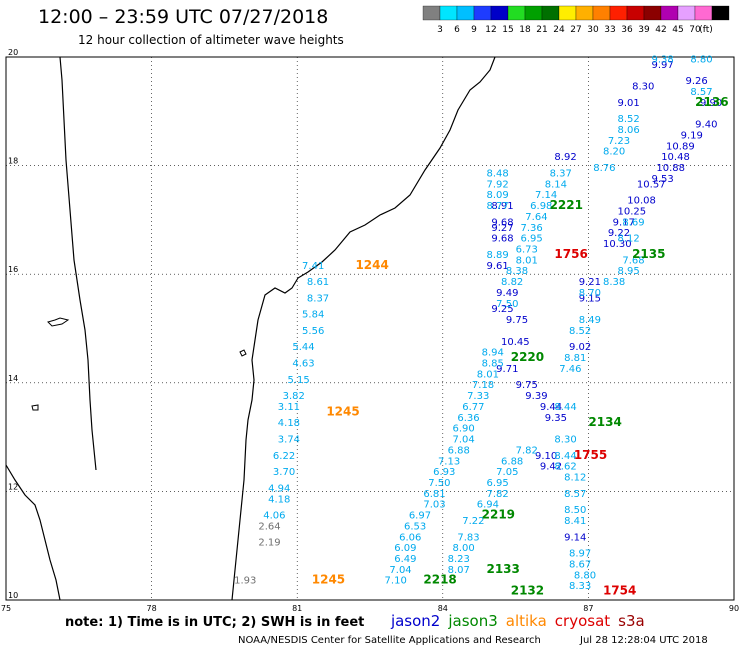  What do you see at coordinates (498, 515) in the screenshot?
I see `pass-time-label: 2219` at bounding box center [498, 515].